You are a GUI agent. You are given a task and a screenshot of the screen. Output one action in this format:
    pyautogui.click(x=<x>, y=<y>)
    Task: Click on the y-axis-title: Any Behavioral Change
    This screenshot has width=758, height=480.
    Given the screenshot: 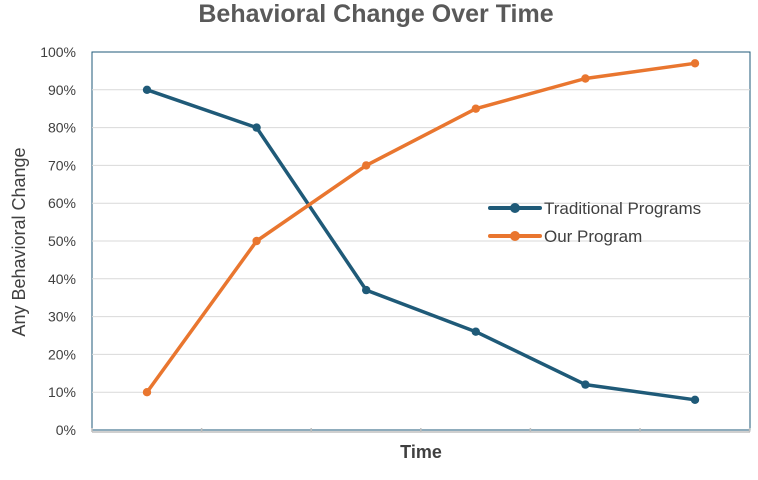 What is the action you would take?
    pyautogui.click(x=19, y=241)
    